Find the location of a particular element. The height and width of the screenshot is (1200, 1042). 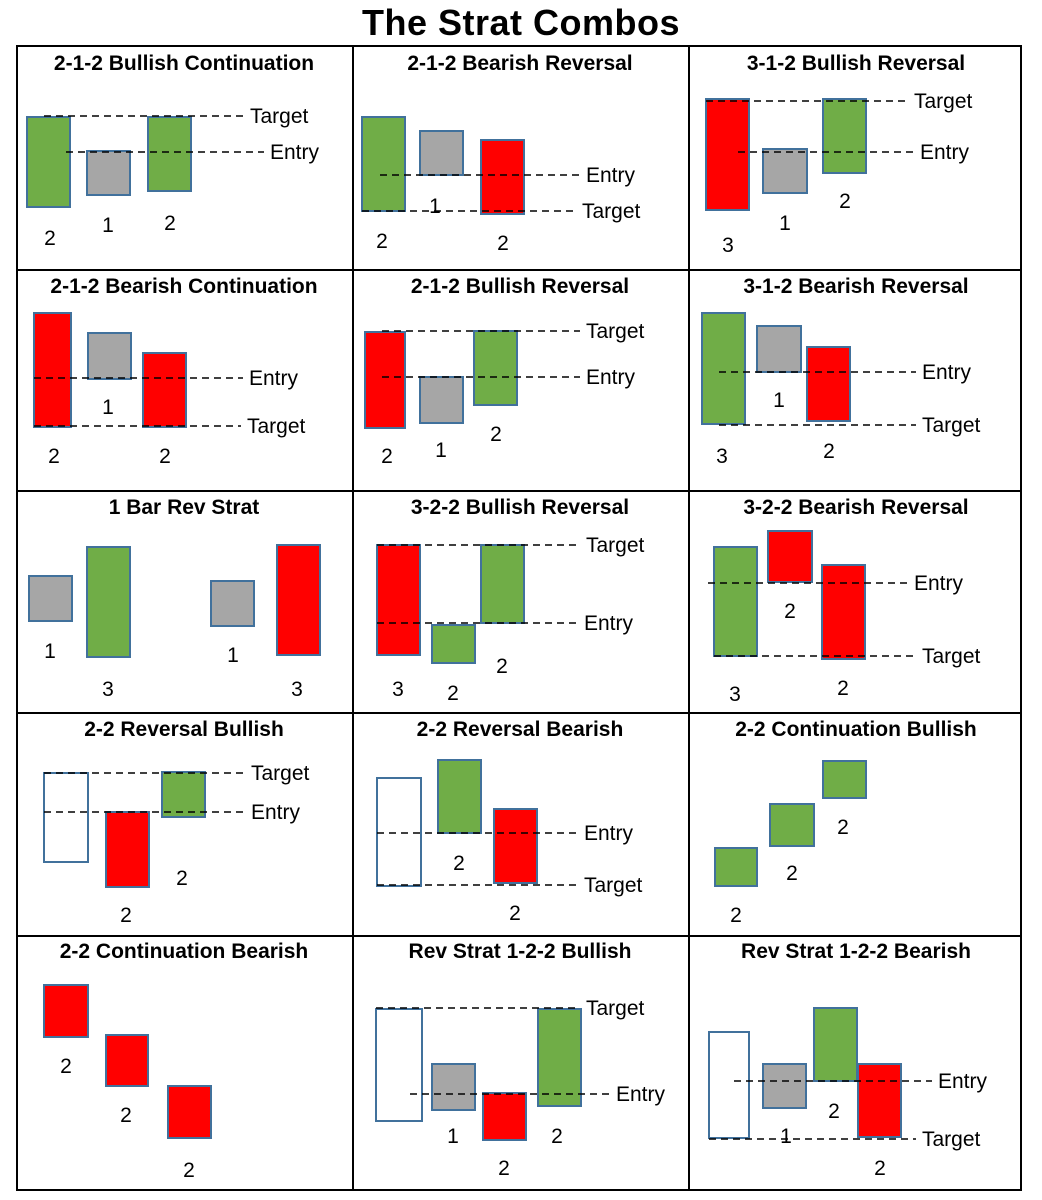

panel-title: 2-1-2 Bearish Reversal is located at coordinates (520, 63).